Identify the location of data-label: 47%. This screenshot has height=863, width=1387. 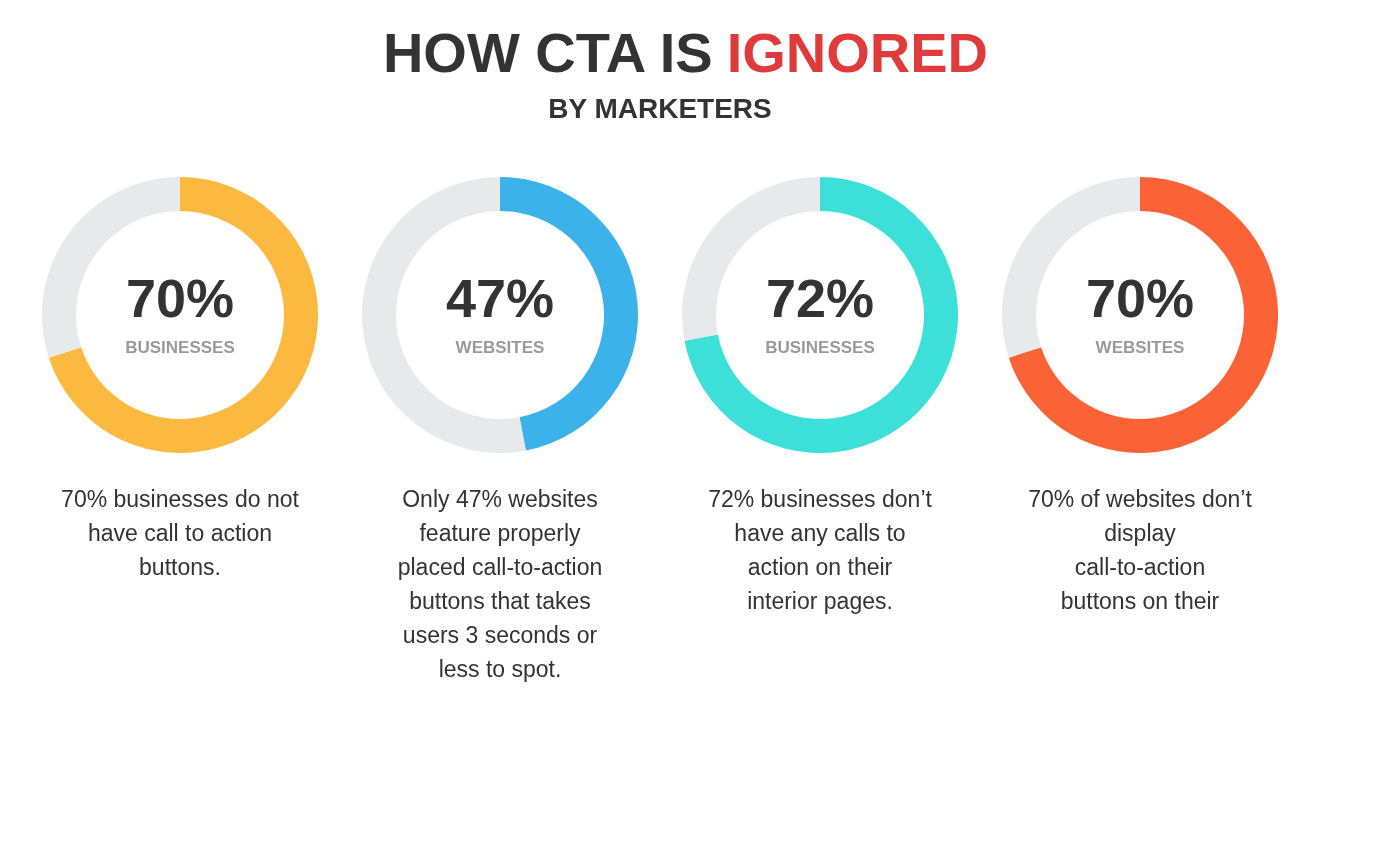
(500, 298).